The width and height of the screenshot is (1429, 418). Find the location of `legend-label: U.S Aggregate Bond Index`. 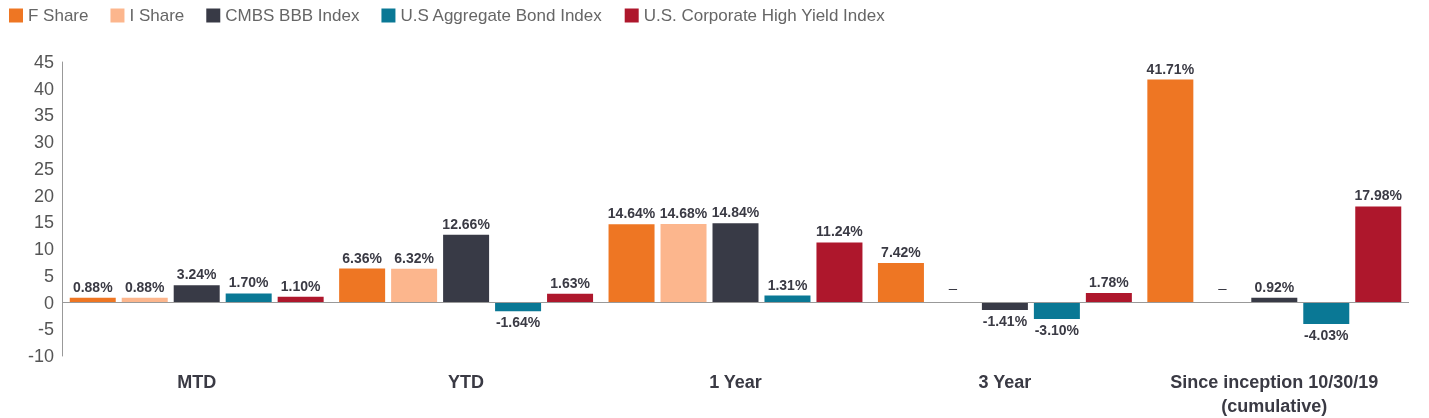

legend-label: U.S Aggregate Bond Index is located at coordinates (501, 15).